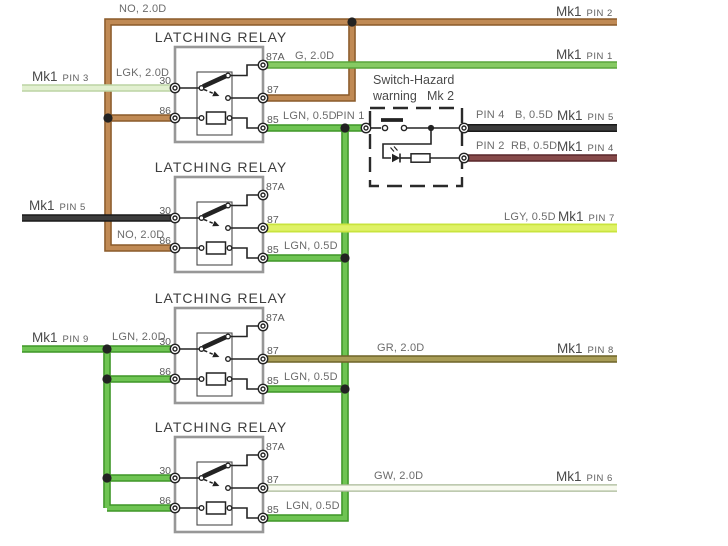  Describe the element at coordinates (273, 120) in the screenshot. I see `relay-1-terminal-85-label: 85` at that location.